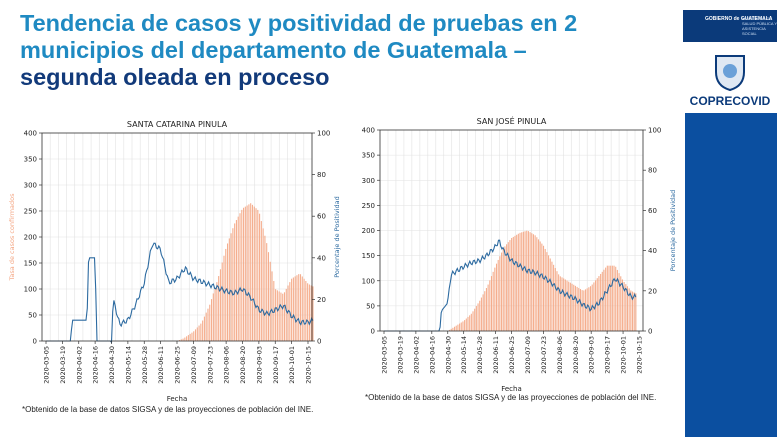 The height and width of the screenshot is (437, 777). Describe the element at coordinates (576, 355) in the screenshot. I see `x-tick-label: 2020-08-20` at that location.